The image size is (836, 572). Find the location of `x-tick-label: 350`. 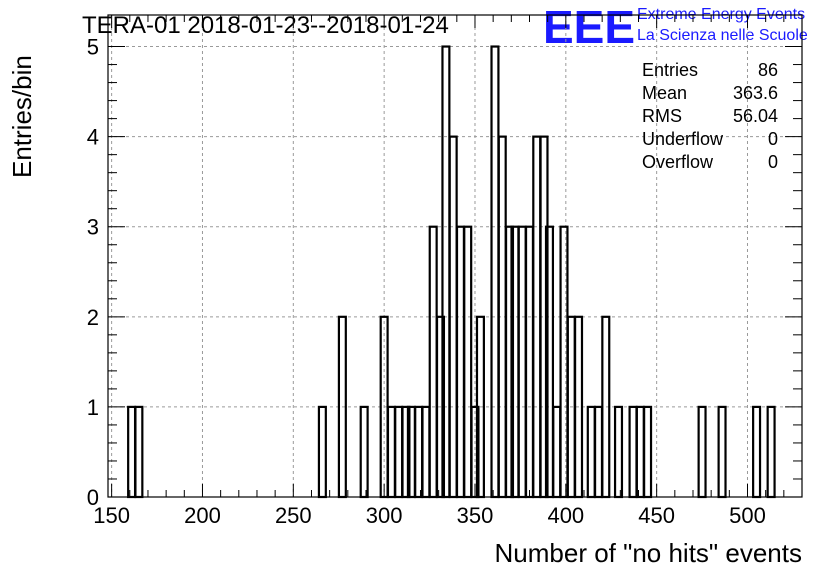

x-tick-label: 350 is located at coordinates (475, 515).